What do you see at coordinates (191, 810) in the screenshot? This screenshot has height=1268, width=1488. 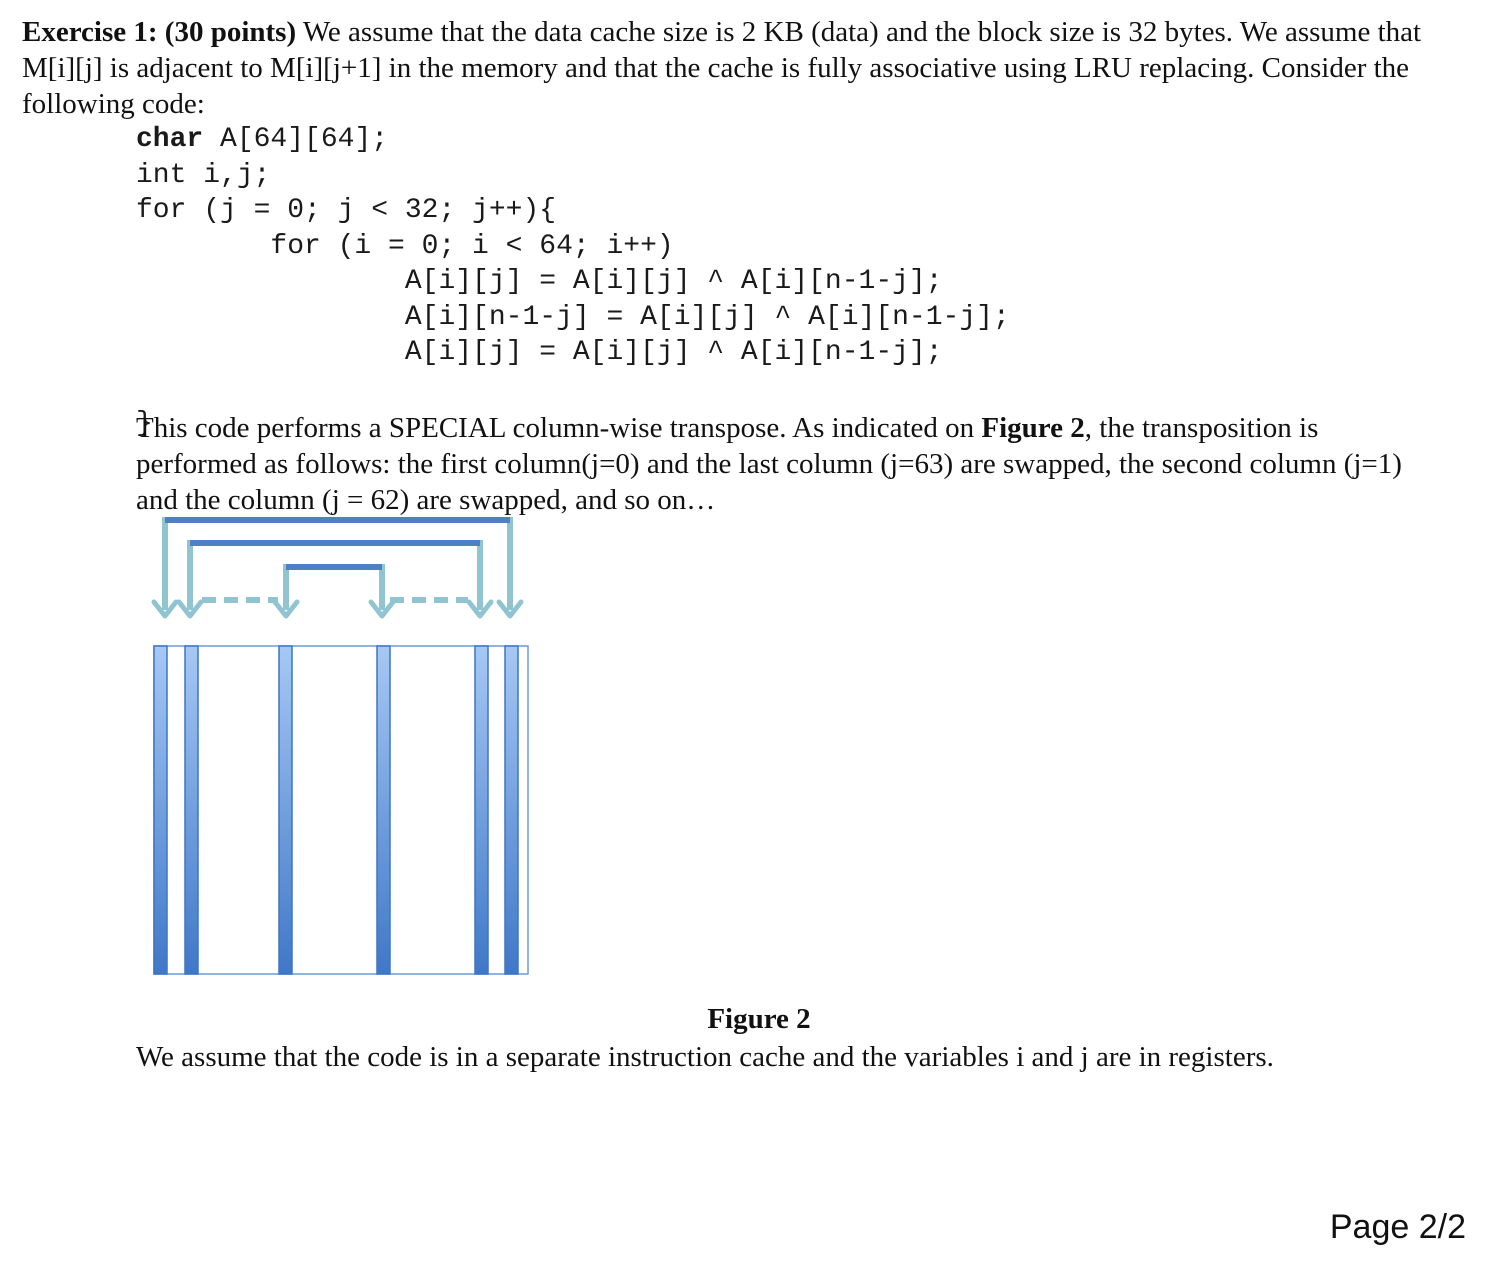 I see `column-j1` at bounding box center [191, 810].